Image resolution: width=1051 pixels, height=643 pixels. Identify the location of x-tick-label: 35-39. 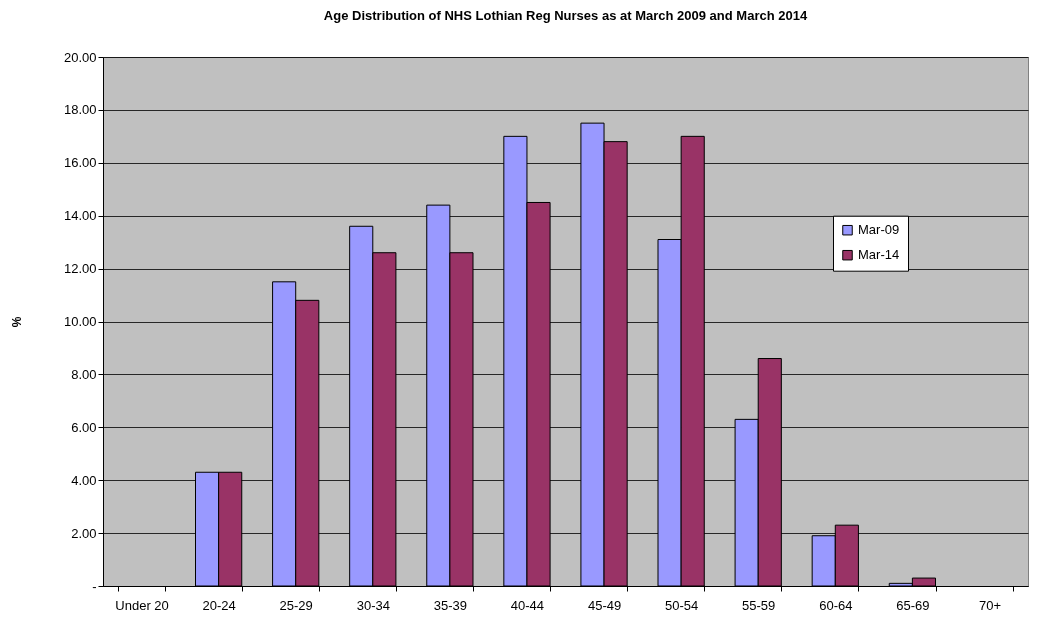
(450, 605).